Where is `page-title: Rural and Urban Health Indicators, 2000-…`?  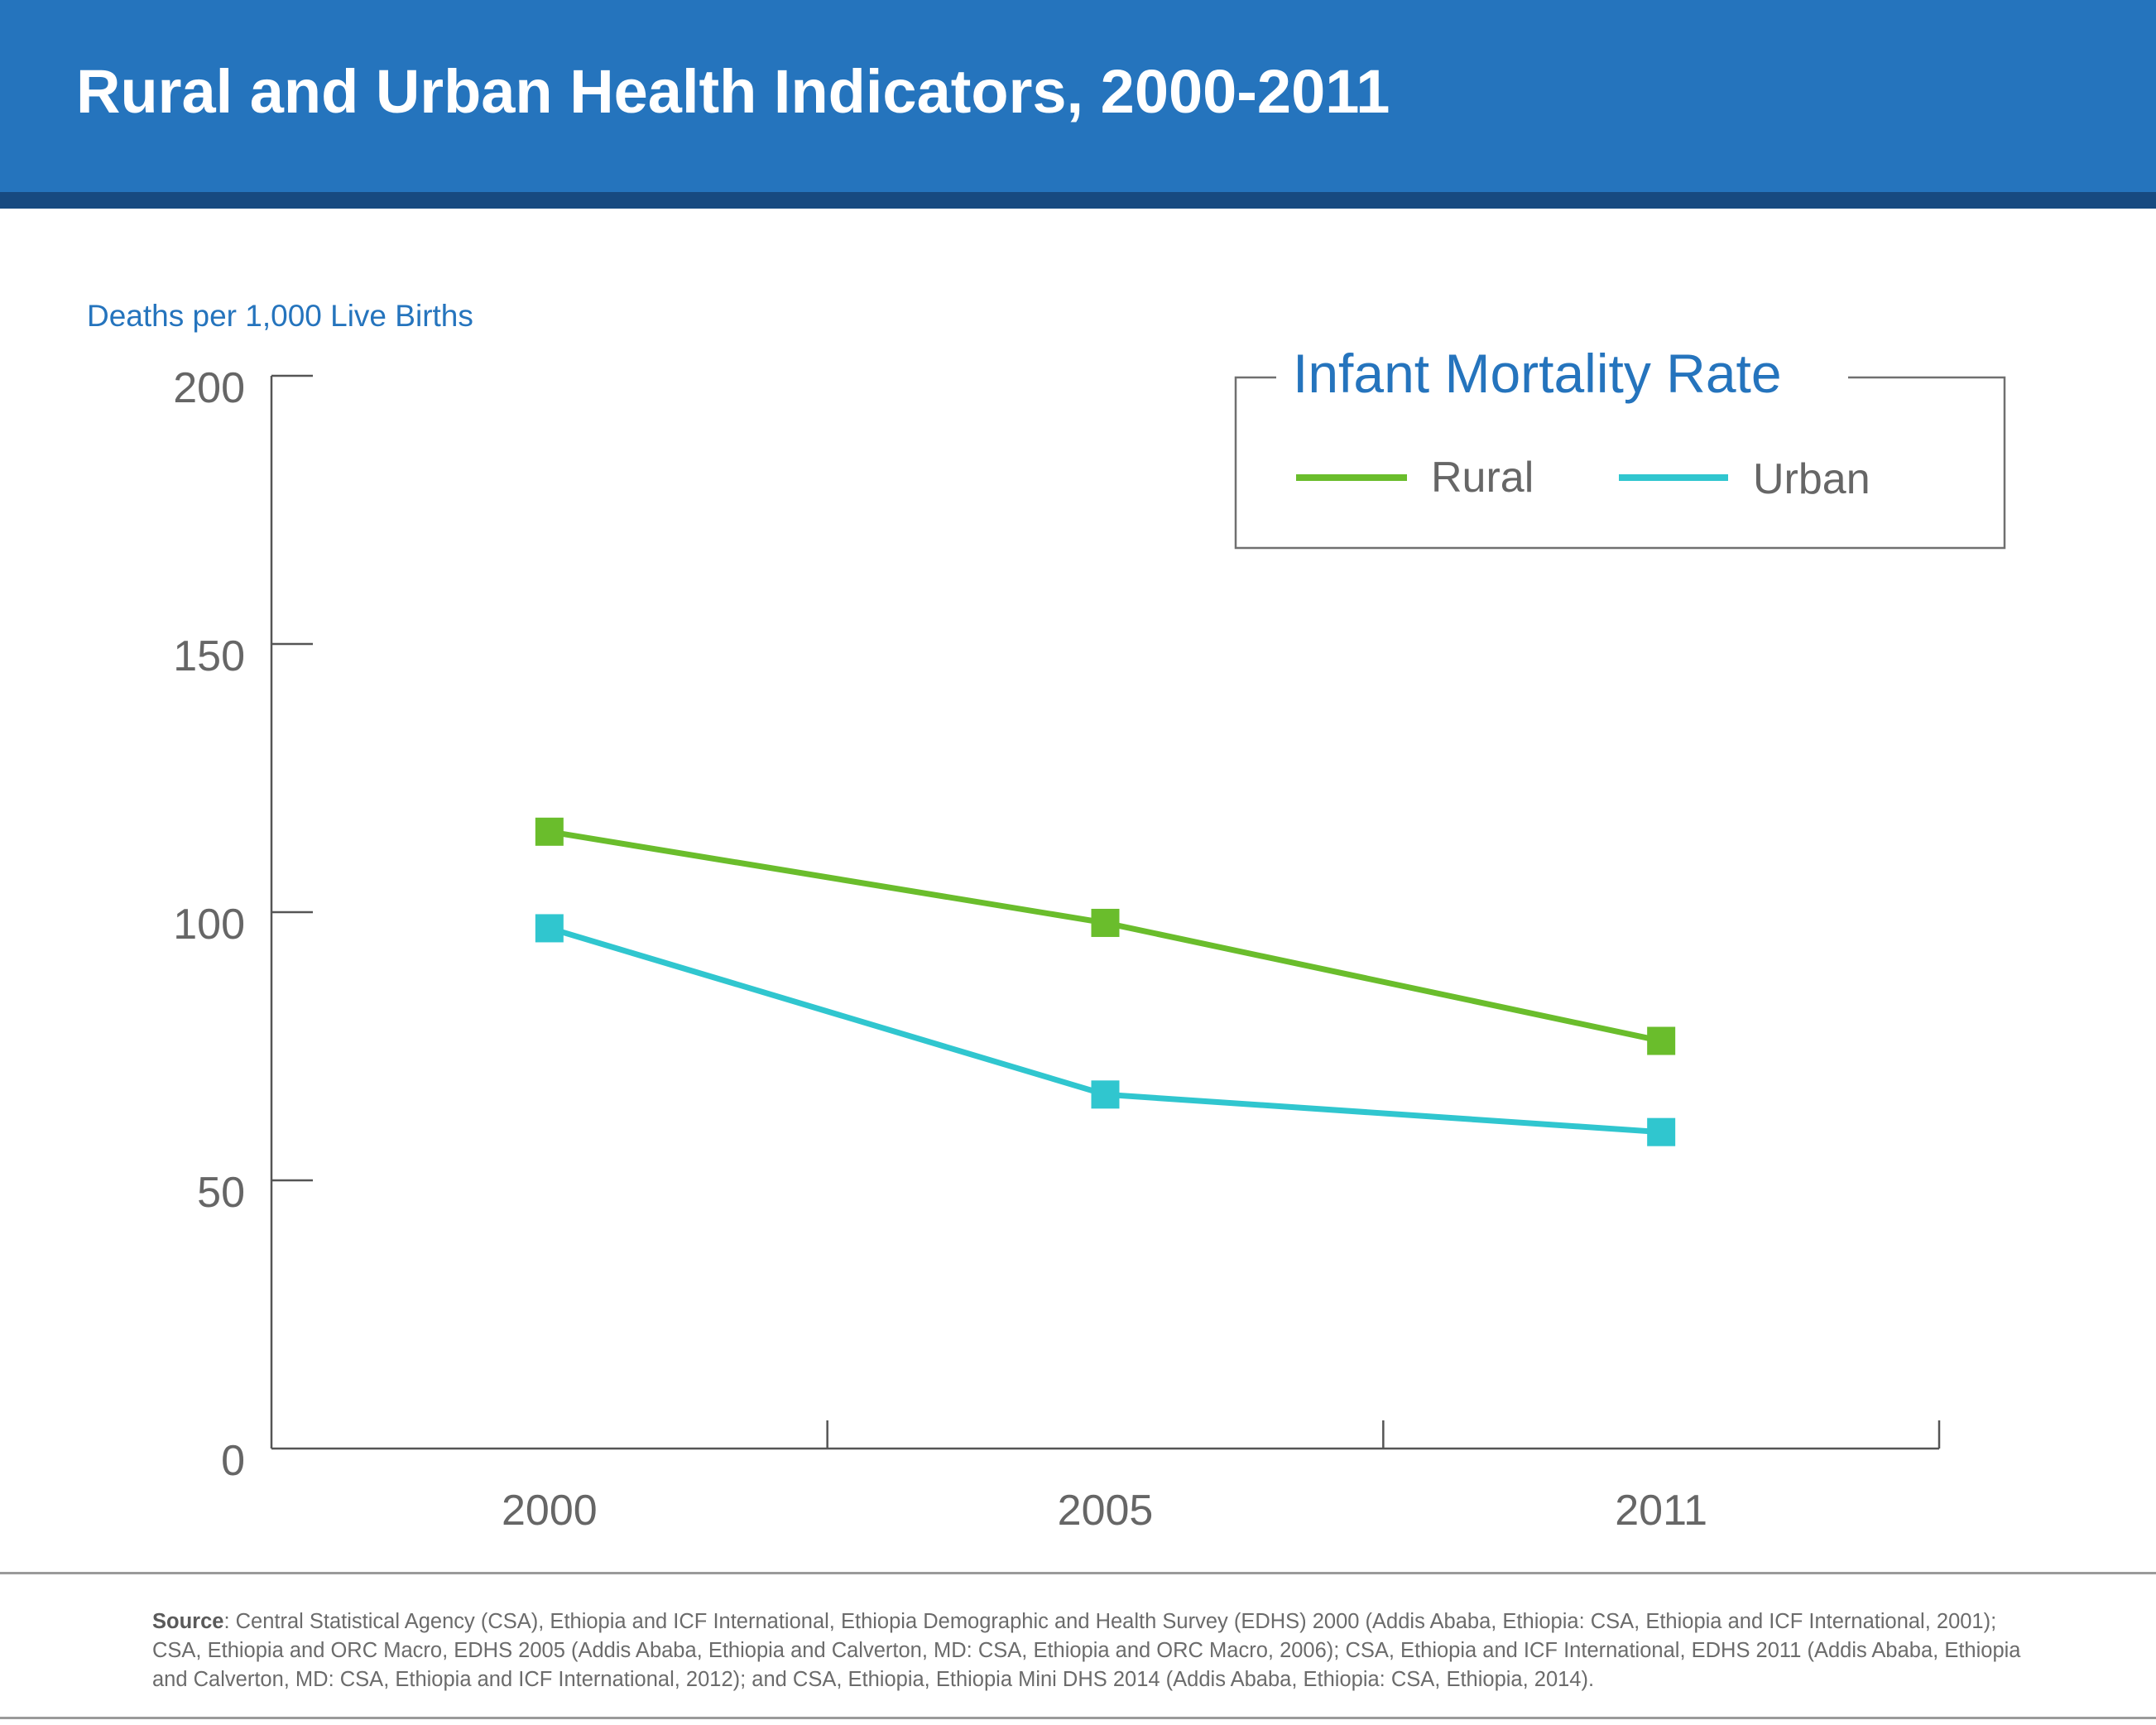 page-title: Rural and Urban Health Indicators, 2000-… is located at coordinates (733, 92).